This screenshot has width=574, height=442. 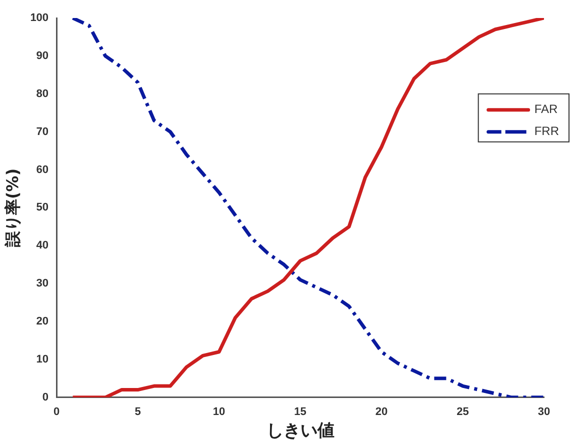 What do you see at coordinates (544, 412) in the screenshot?
I see `x-tick-label: 30` at bounding box center [544, 412].